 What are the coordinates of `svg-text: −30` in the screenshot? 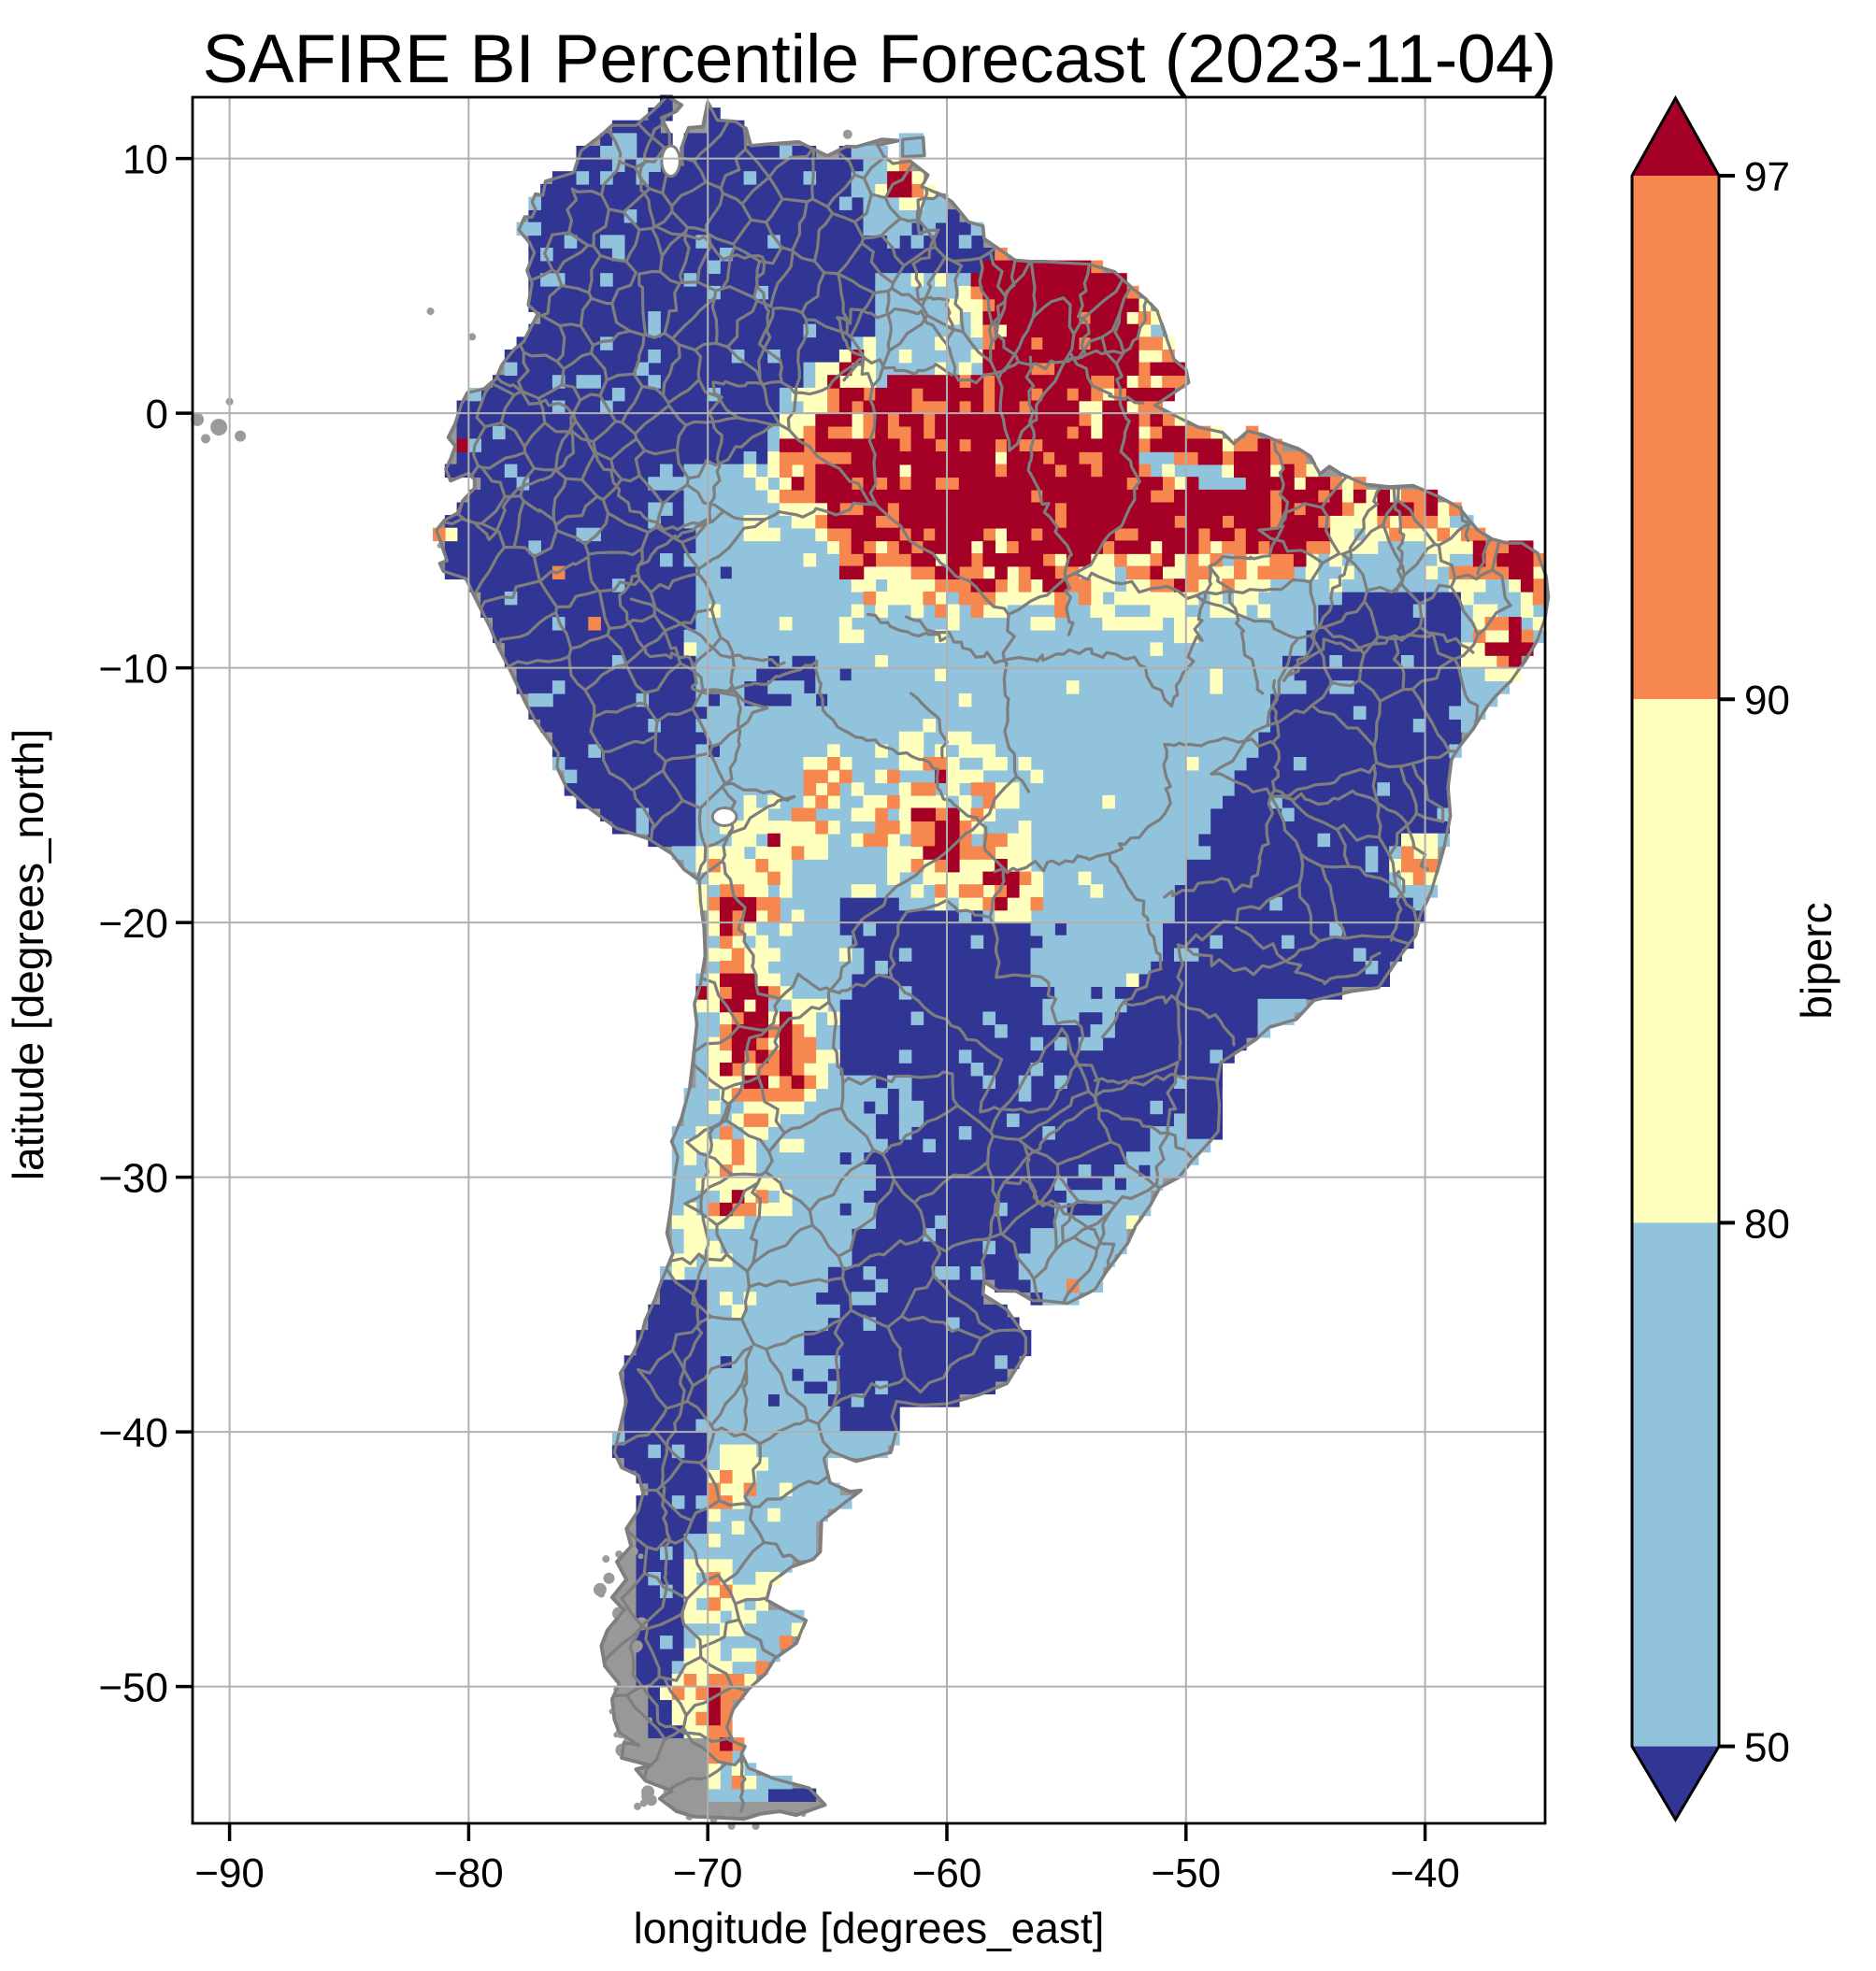 It's located at (133, 1179).